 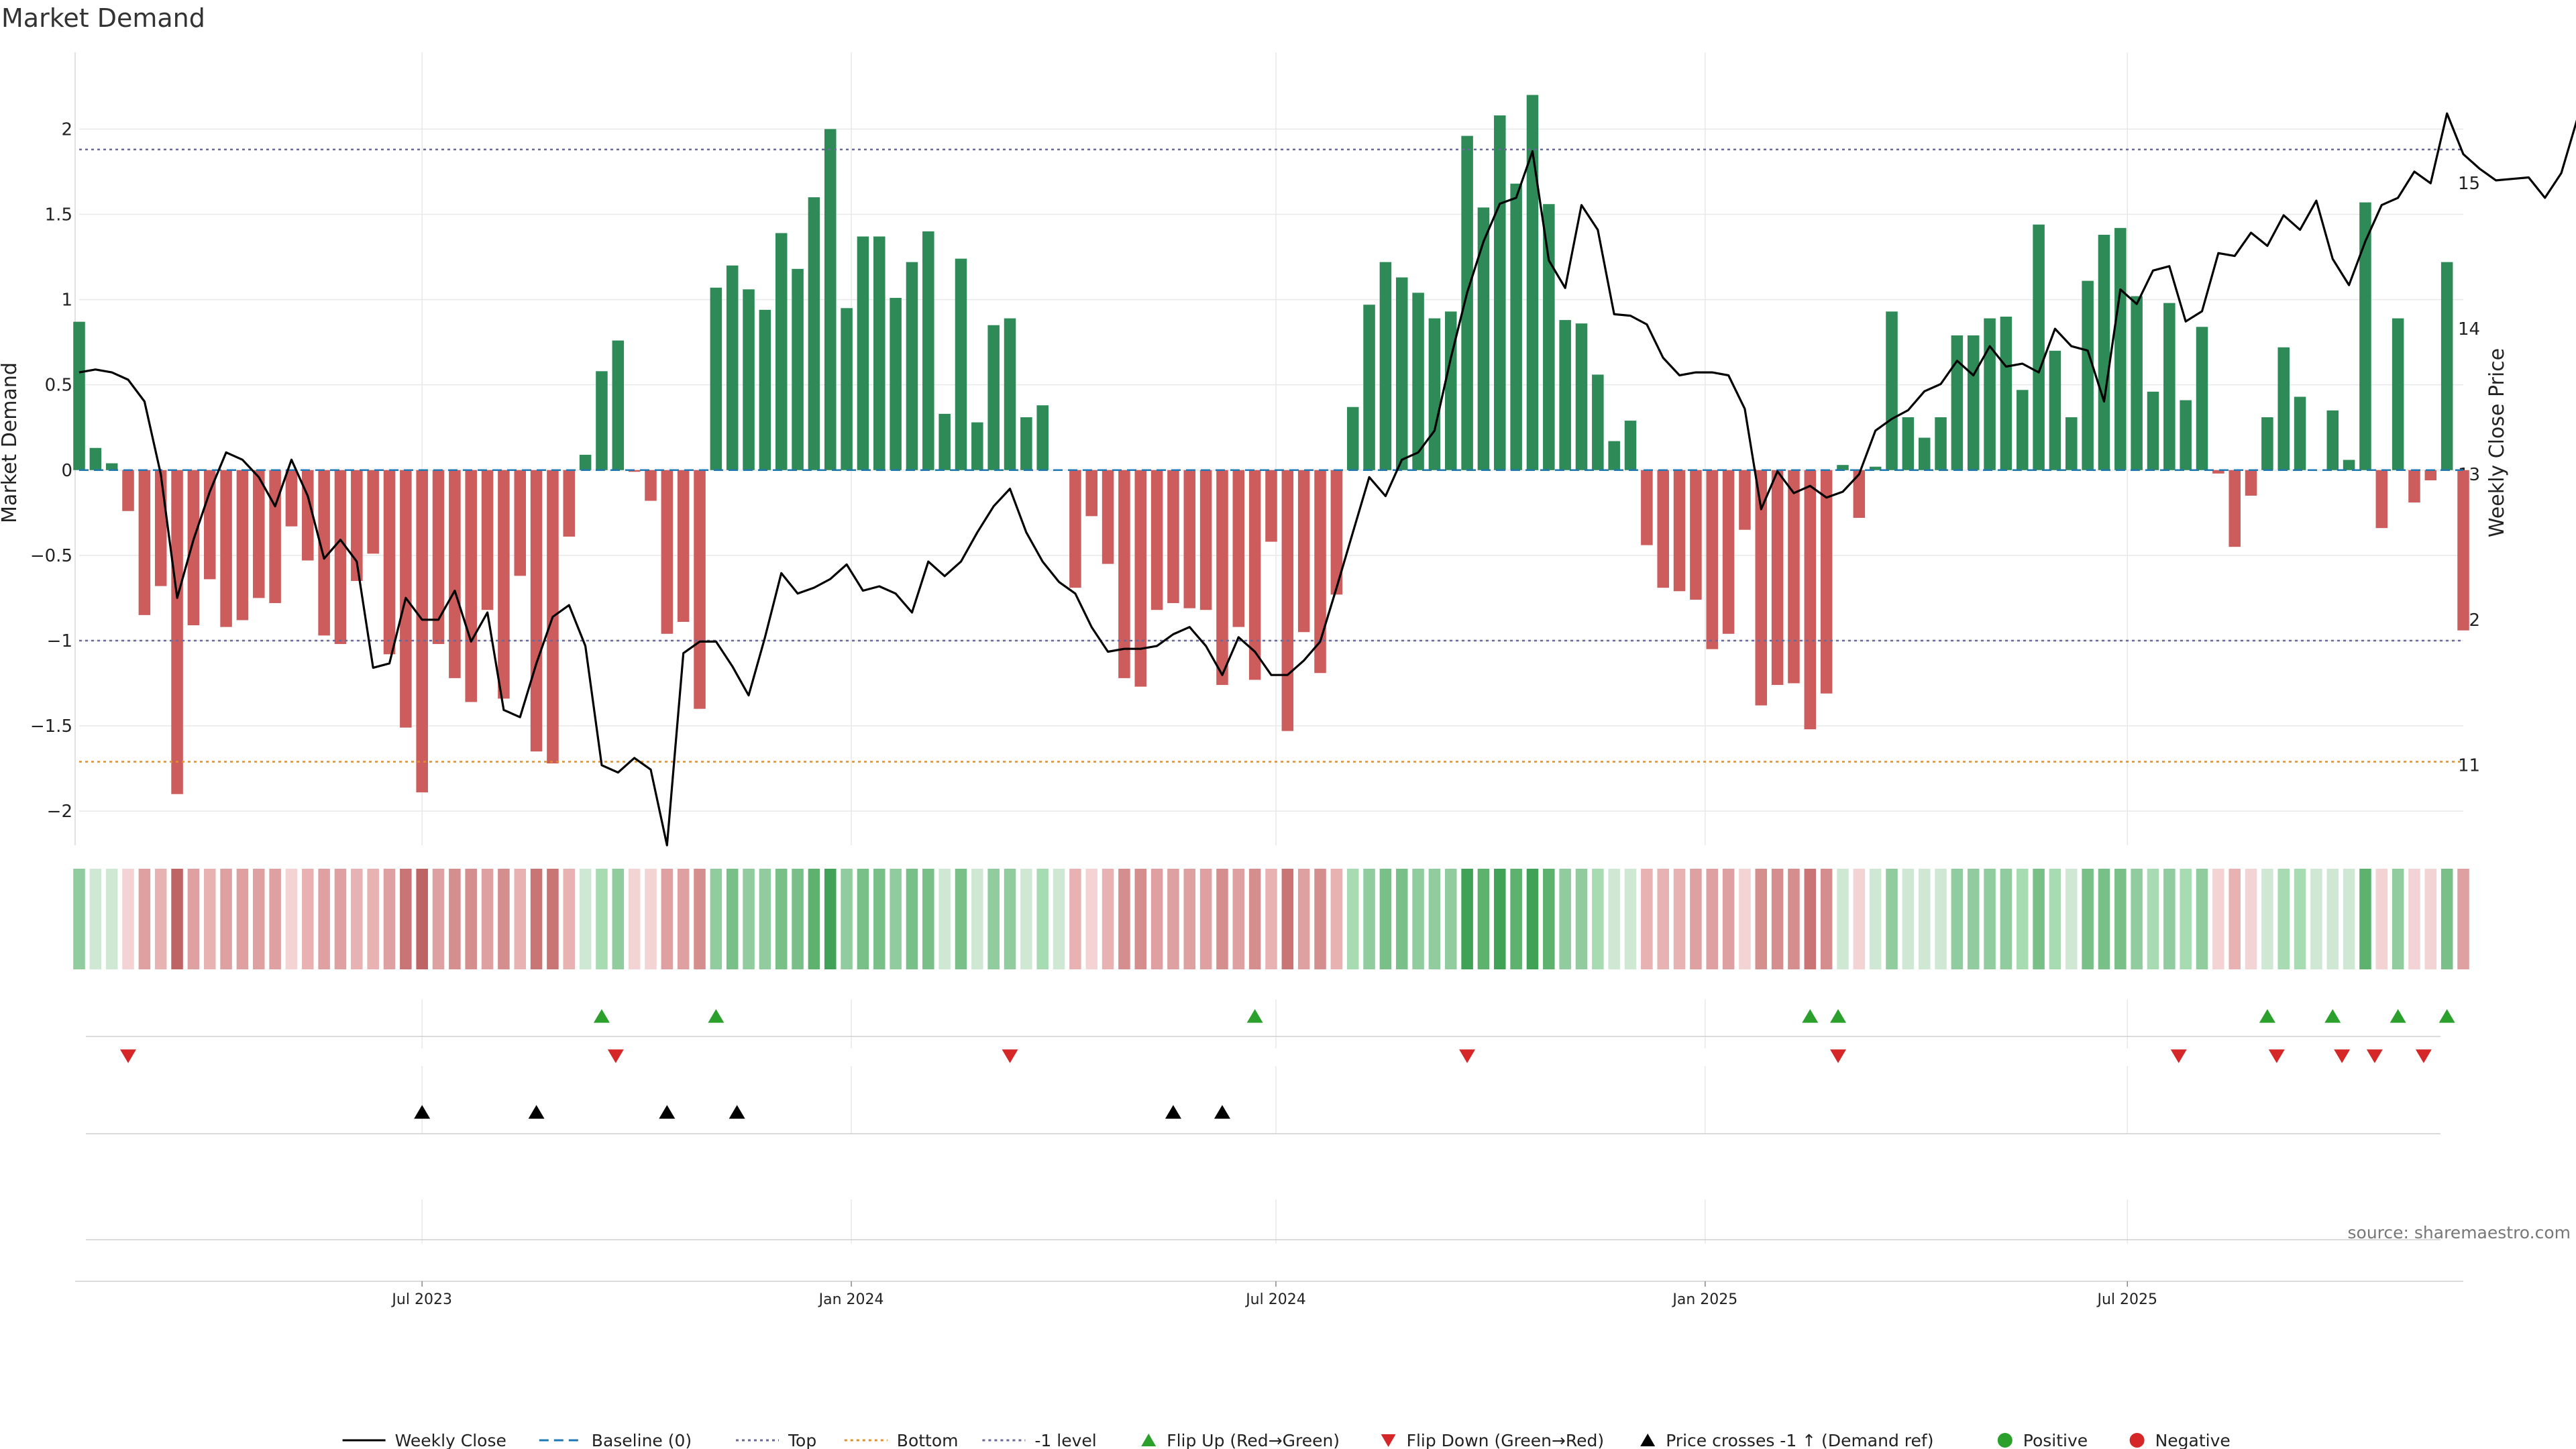 What do you see at coordinates (2004, 1440) in the screenshot?
I see `legend-dot-swatch` at bounding box center [2004, 1440].